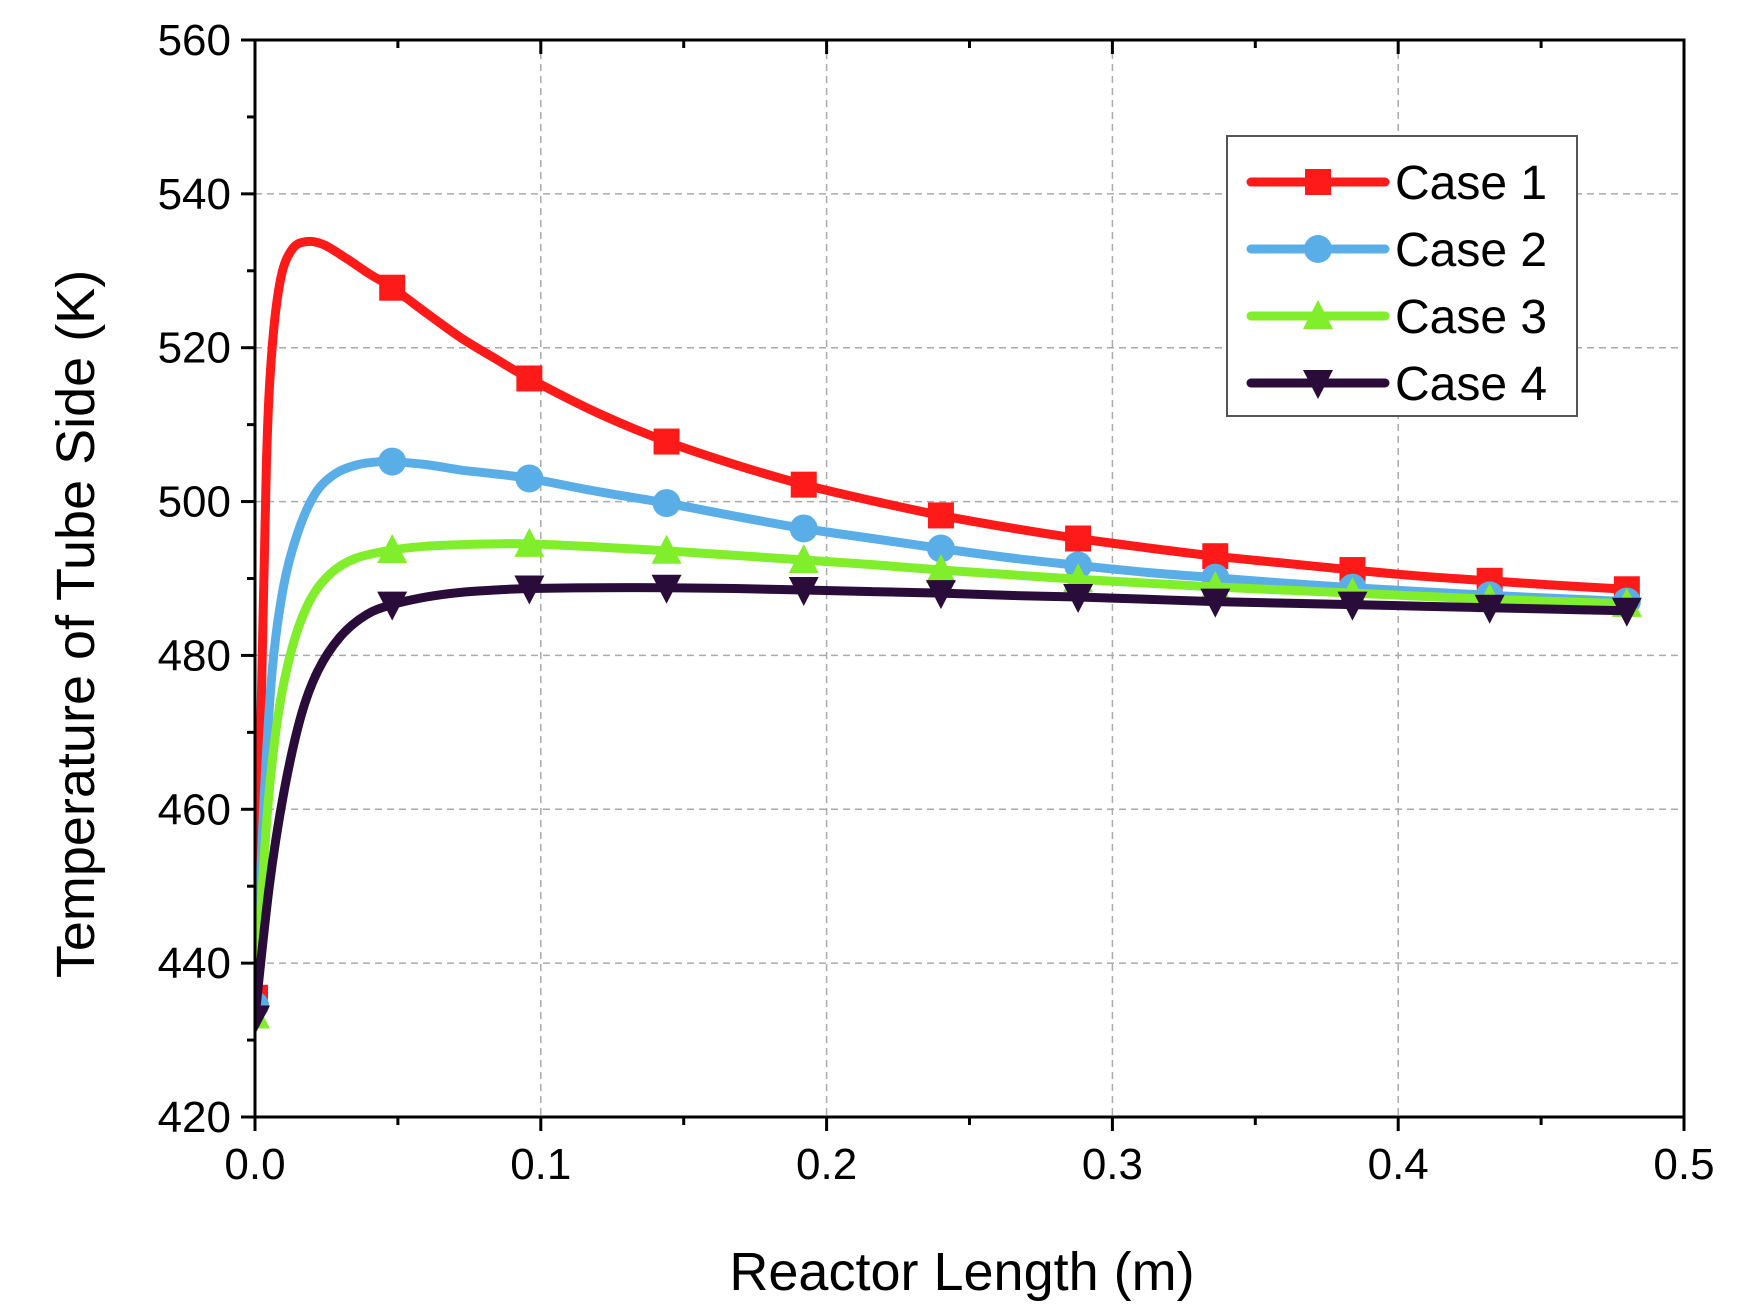 Image resolution: width=1746 pixels, height=1314 pixels. What do you see at coordinates (194, 40) in the screenshot?
I see `y-tick-label: 560` at bounding box center [194, 40].